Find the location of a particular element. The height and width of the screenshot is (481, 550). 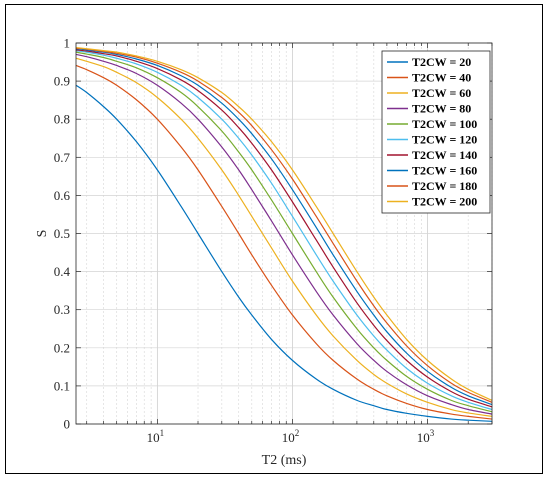

x-tick-label: 10¹ is located at coordinates (156, 436).